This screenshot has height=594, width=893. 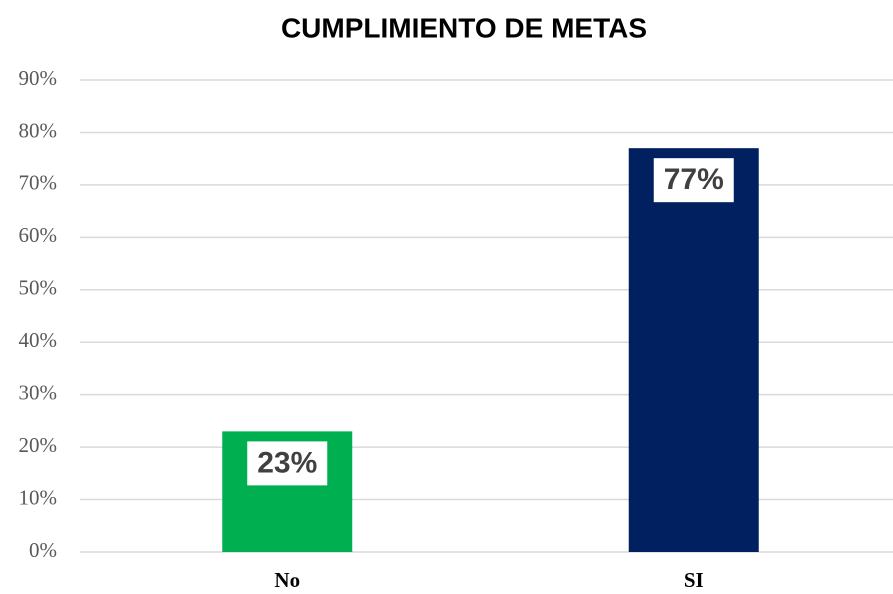 I want to click on data-label: 23%, so click(x=287, y=462).